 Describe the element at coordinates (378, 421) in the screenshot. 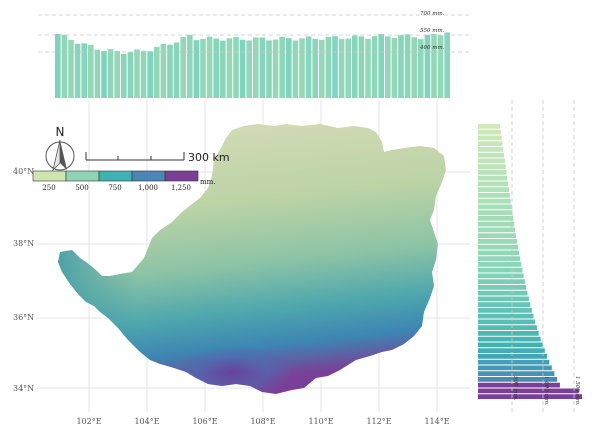

I see `lon-tick-label: 112°E` at that location.